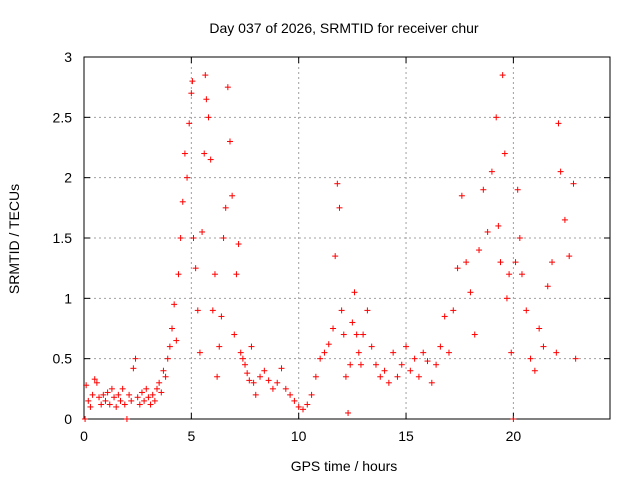 This screenshot has height=480, width=640. I want to click on y-tick-label: 1, so click(68, 298).